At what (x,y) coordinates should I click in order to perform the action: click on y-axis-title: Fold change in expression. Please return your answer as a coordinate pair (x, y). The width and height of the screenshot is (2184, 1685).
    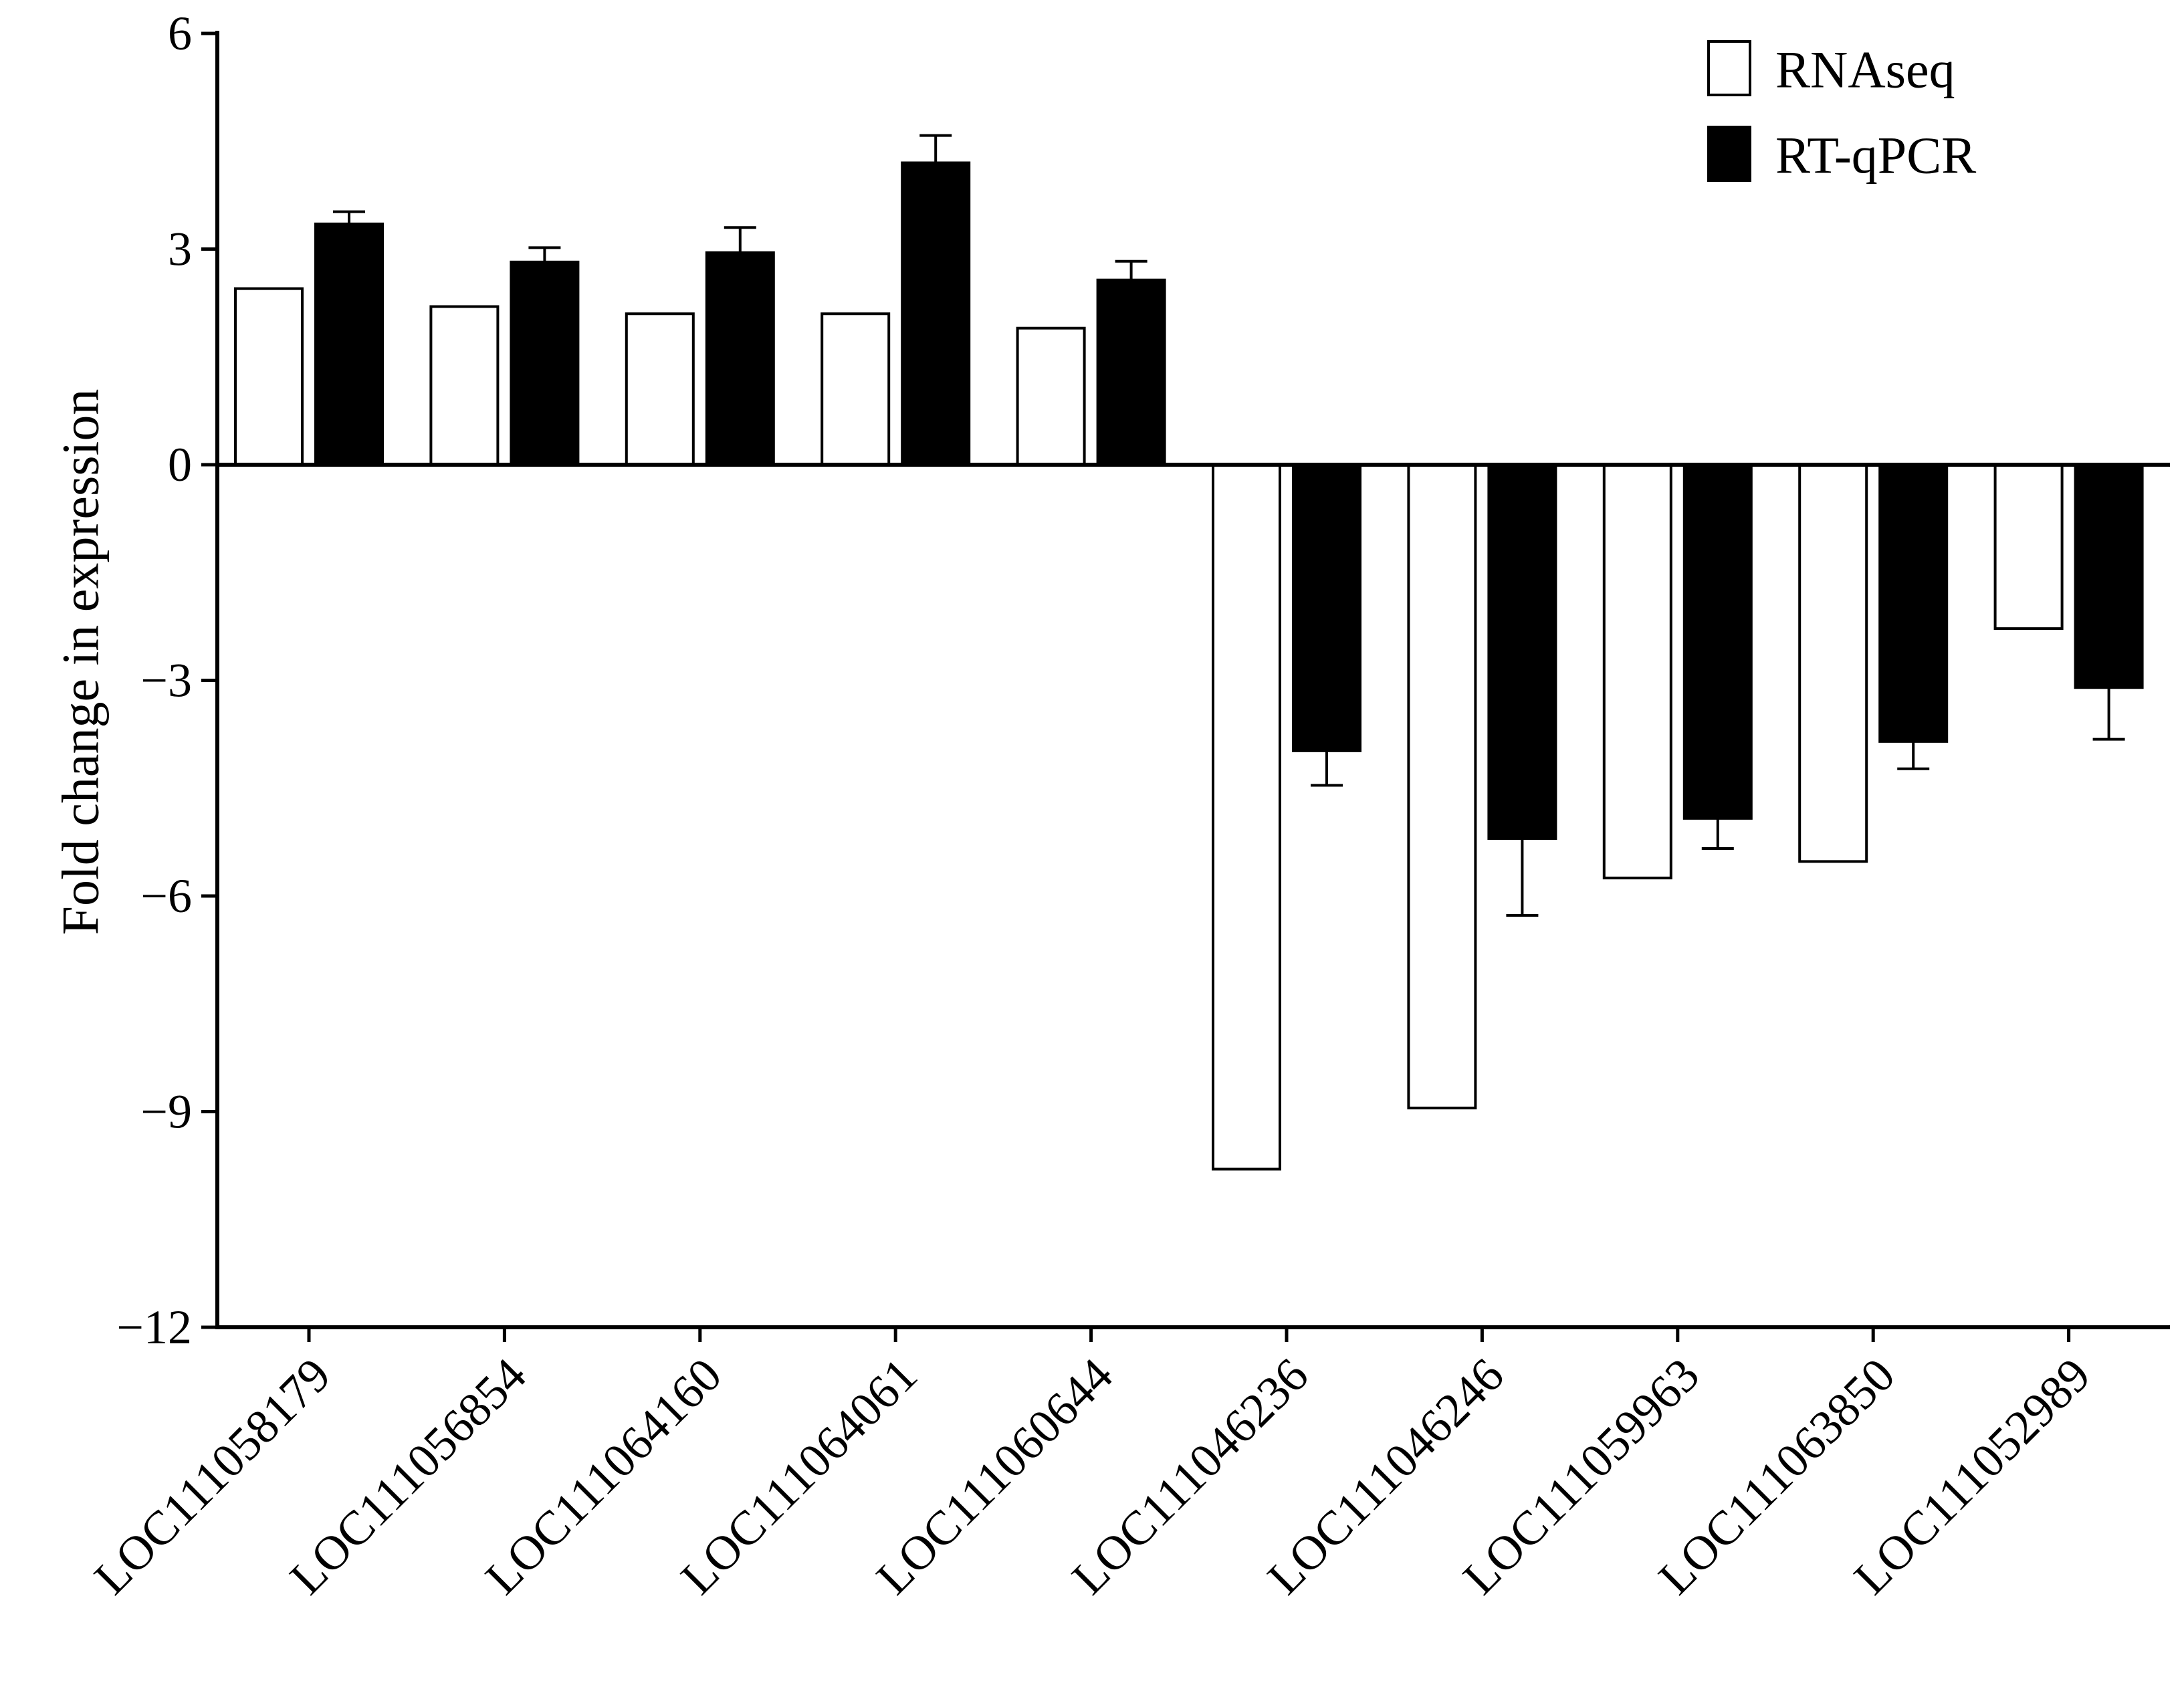
    Looking at the image, I should click on (81, 662).